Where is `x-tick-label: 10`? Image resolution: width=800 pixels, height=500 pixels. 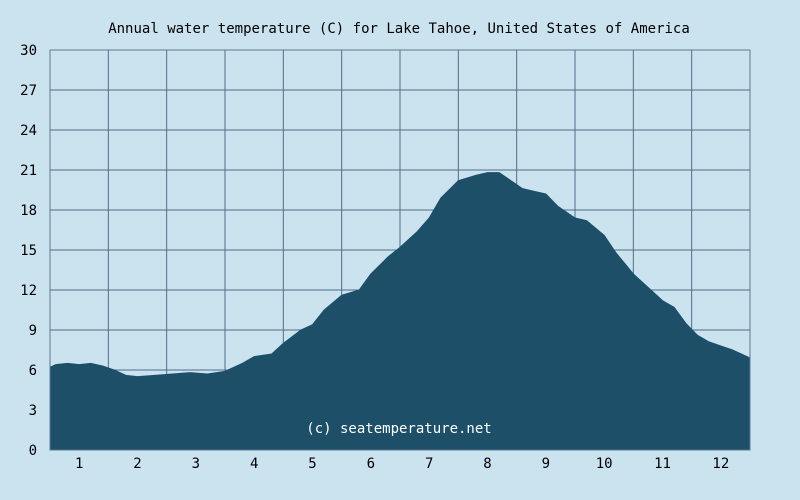 x-tick-label: 10 is located at coordinates (604, 464).